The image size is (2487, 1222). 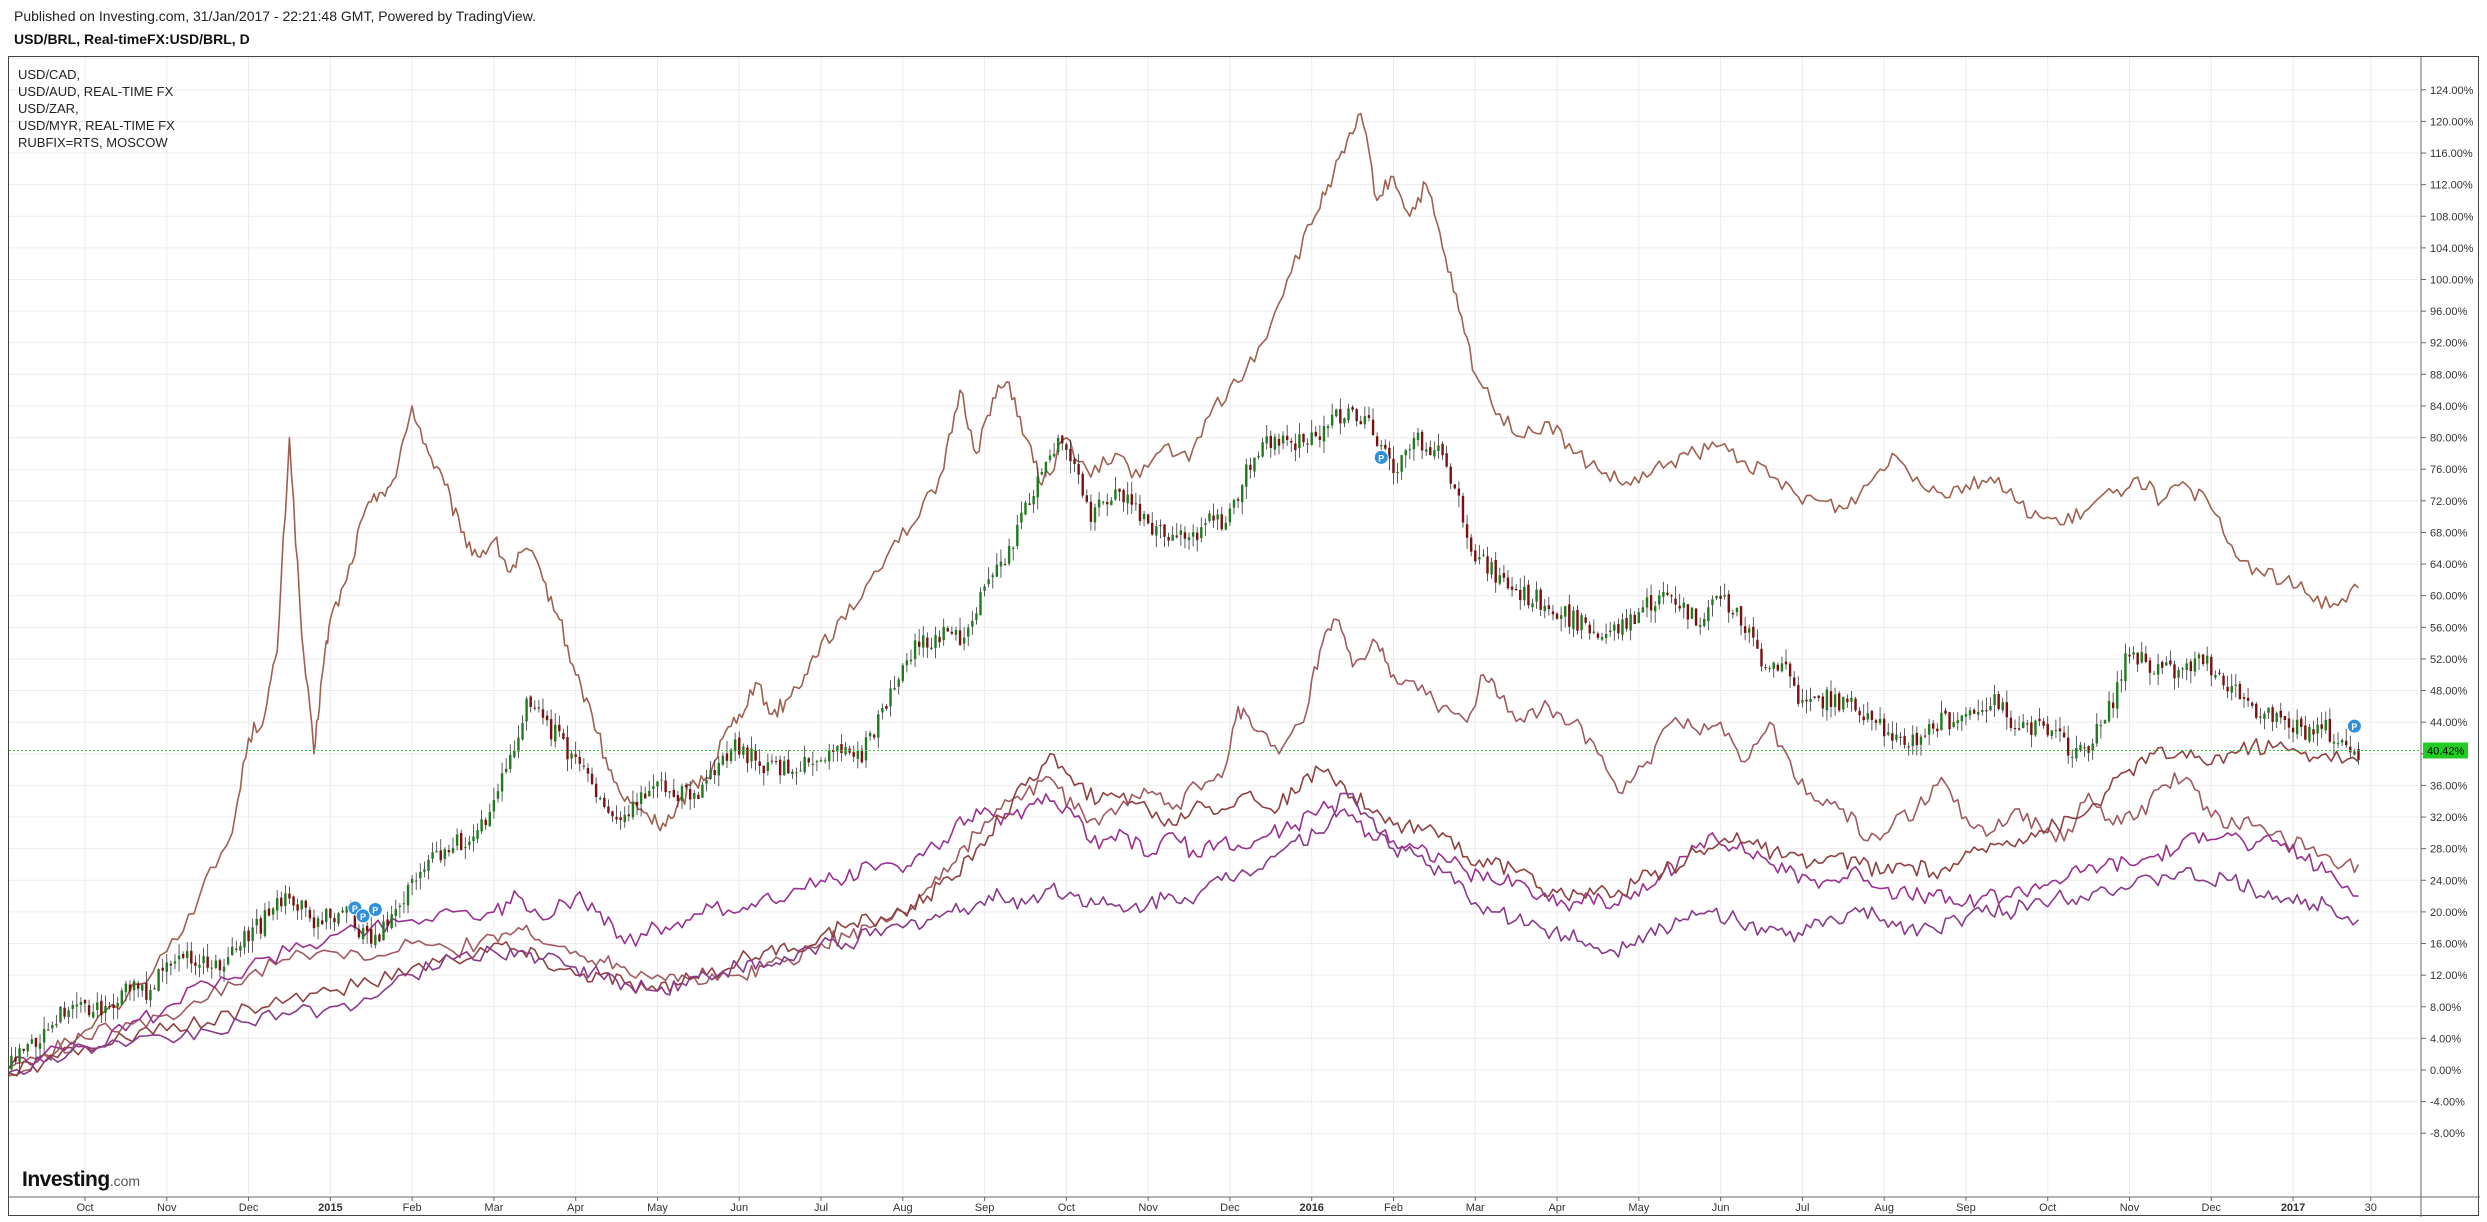 I want to click on legend-item-usd-cad: USD/CAD,, so click(x=49, y=74).